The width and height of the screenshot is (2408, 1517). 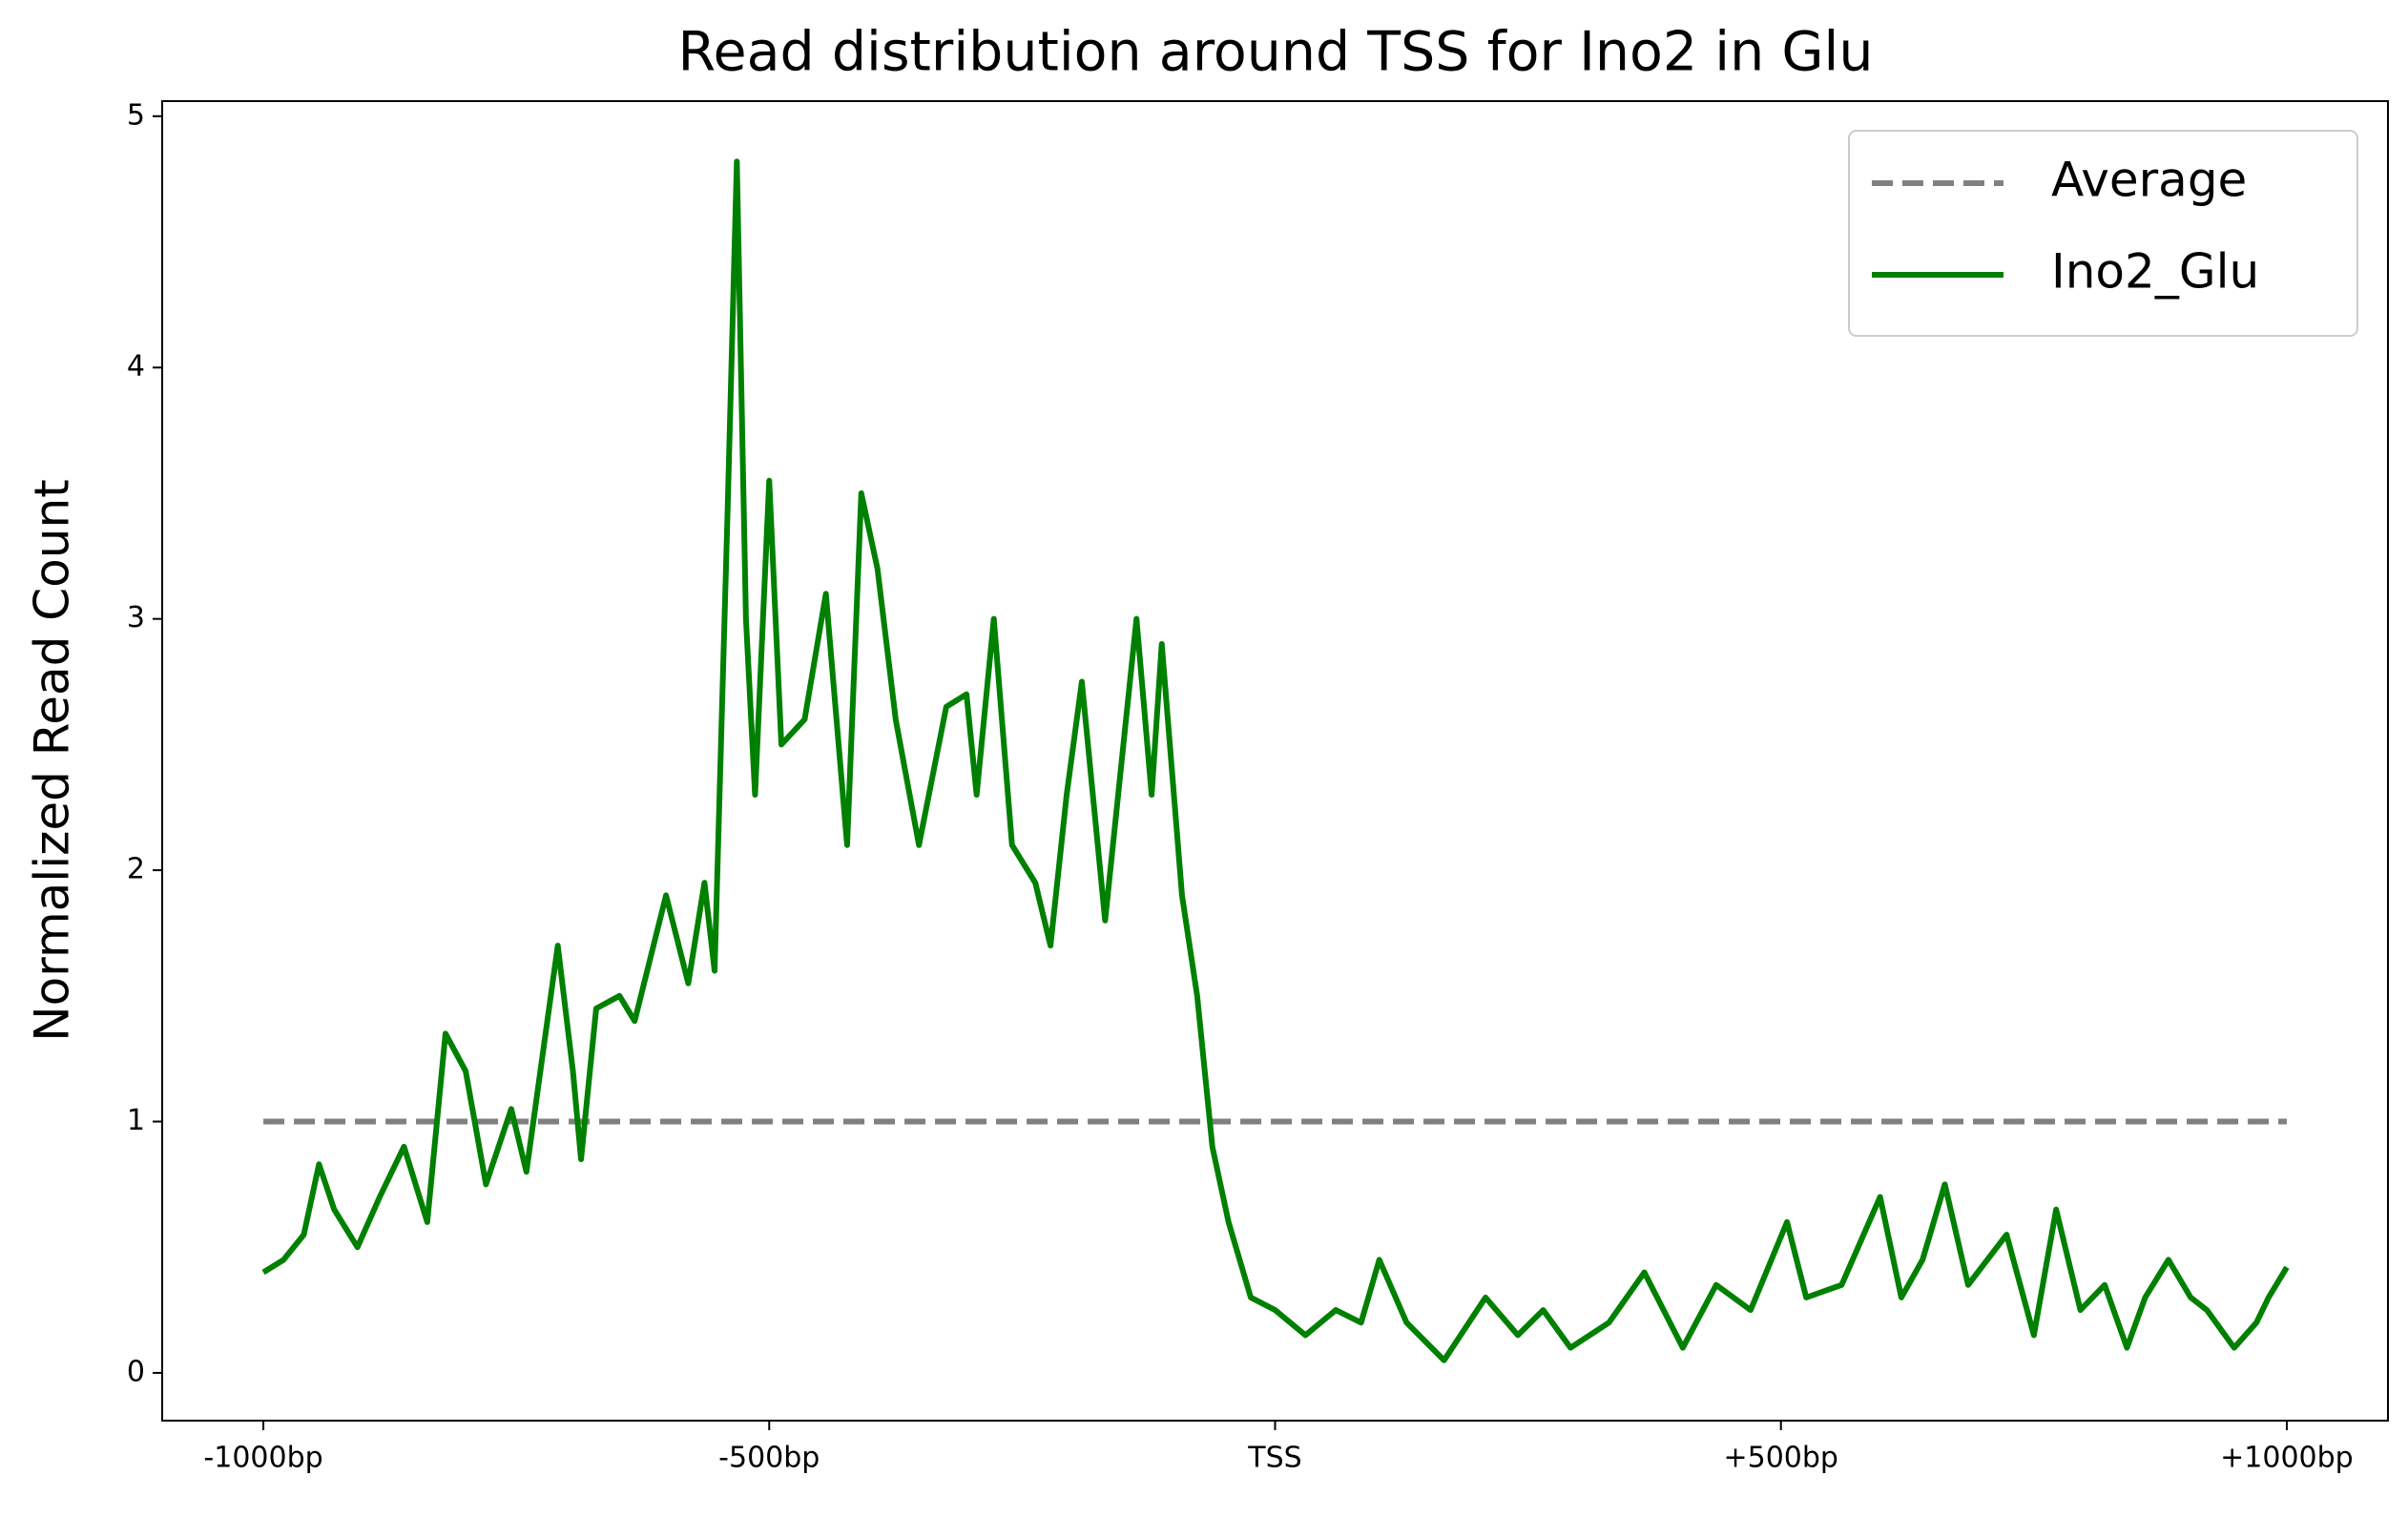 I want to click on x-tick-label: TSS, so click(x=1274, y=1458).